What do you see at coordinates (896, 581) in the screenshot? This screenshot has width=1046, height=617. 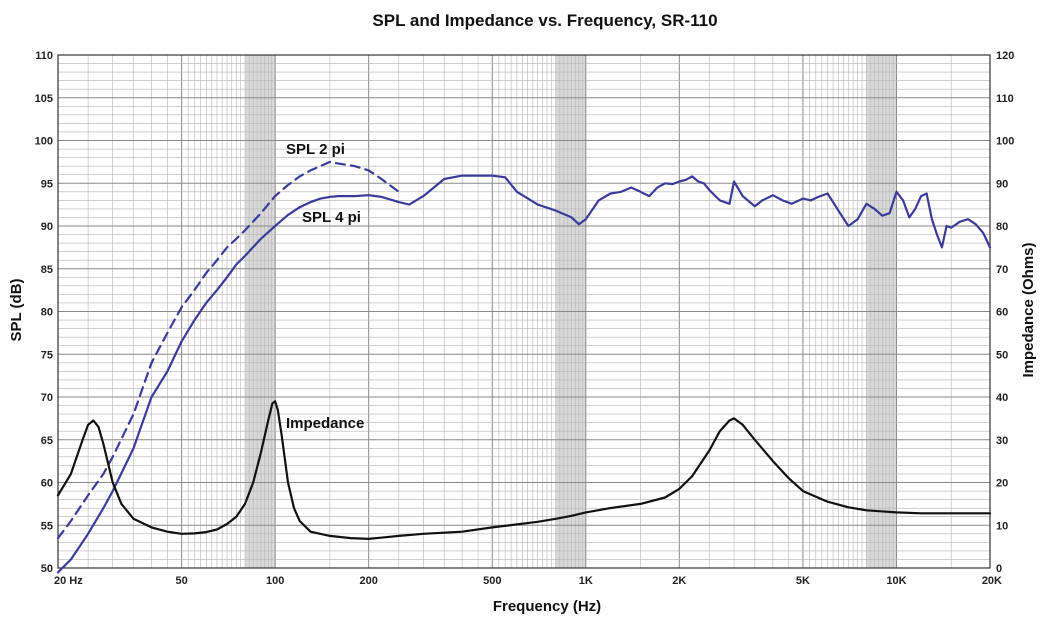 I see `x-tick-label: 10K` at bounding box center [896, 581].